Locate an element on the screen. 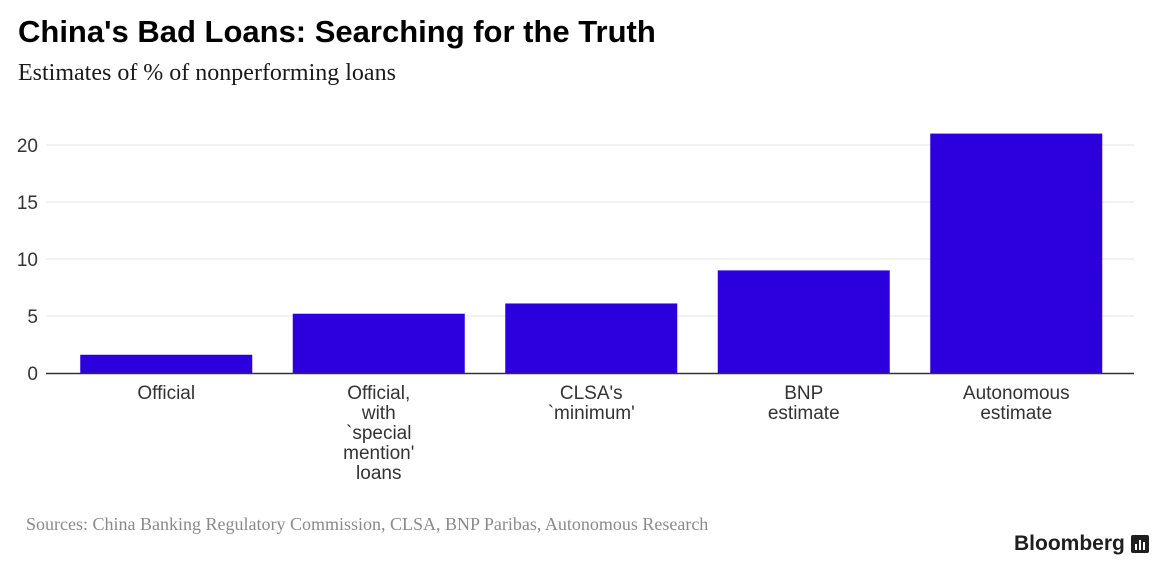 The height and width of the screenshot is (567, 1170). y-tick-label: 20 is located at coordinates (27, 146).